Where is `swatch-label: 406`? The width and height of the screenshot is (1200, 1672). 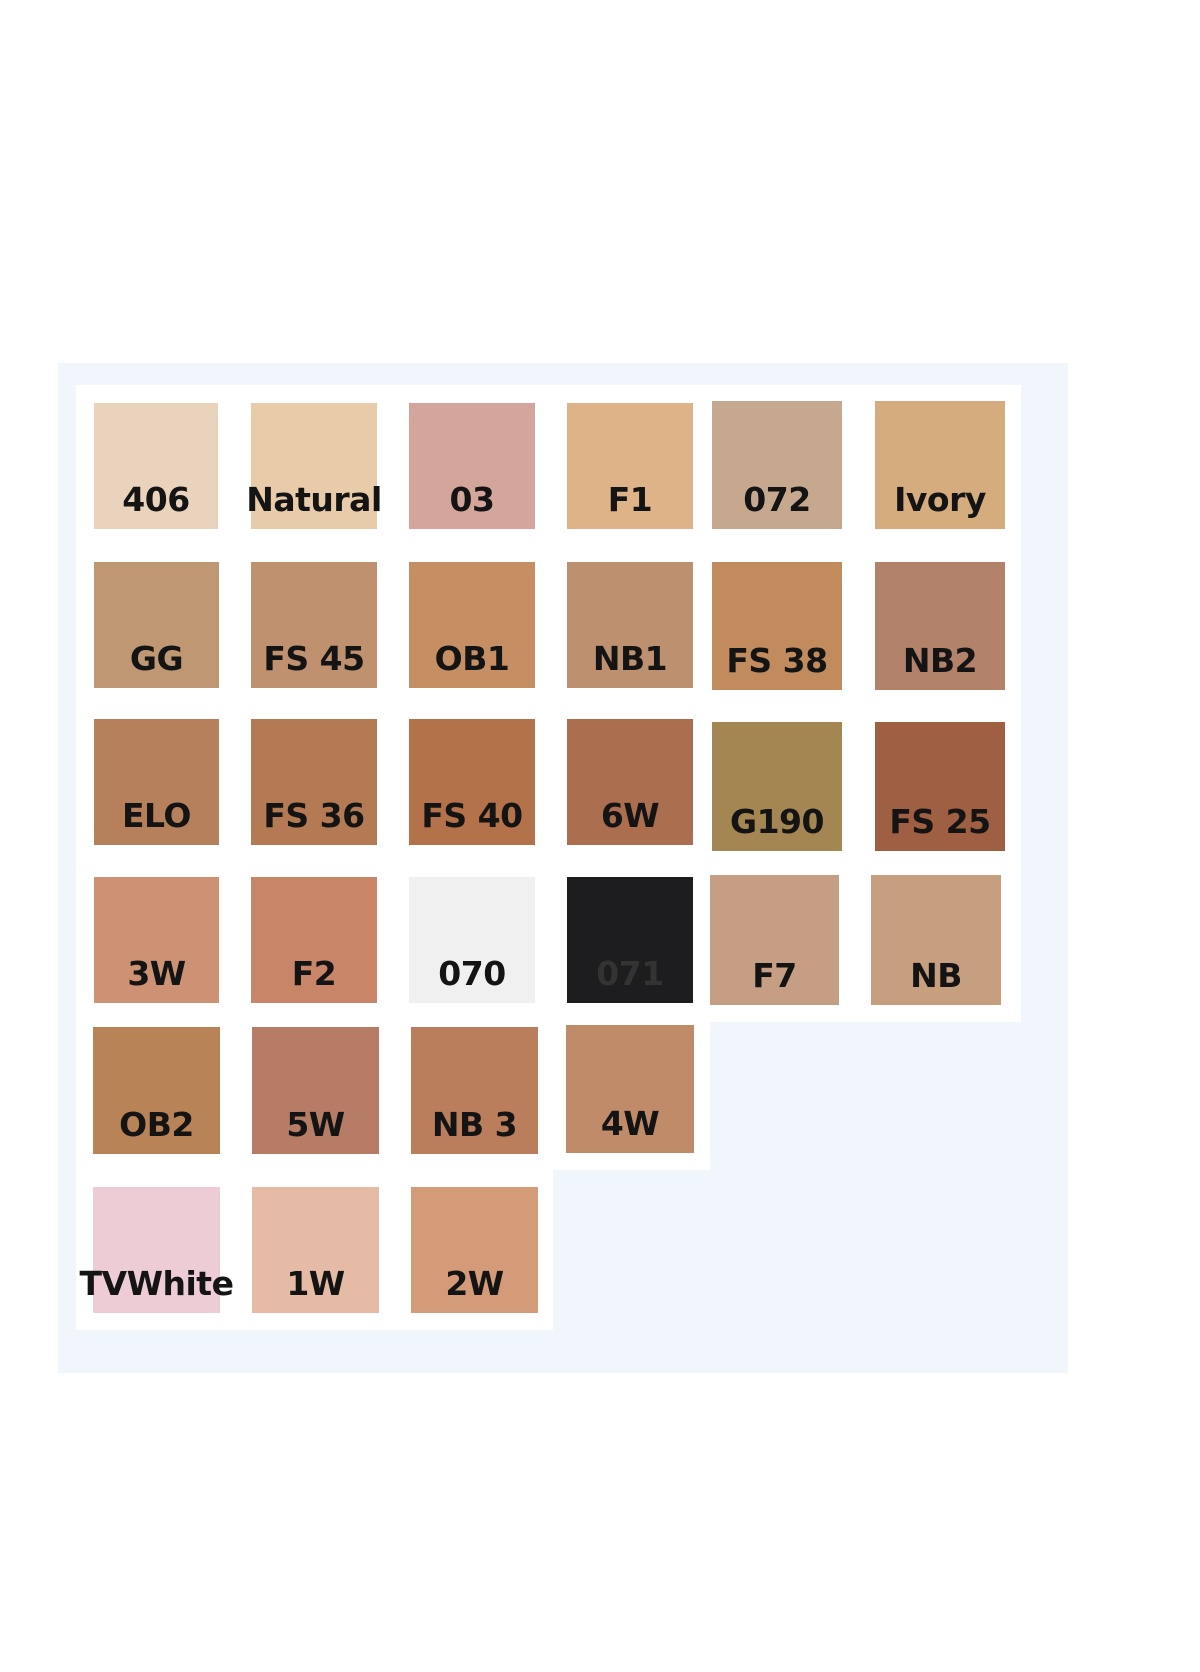
swatch-label: 406 is located at coordinates (156, 499).